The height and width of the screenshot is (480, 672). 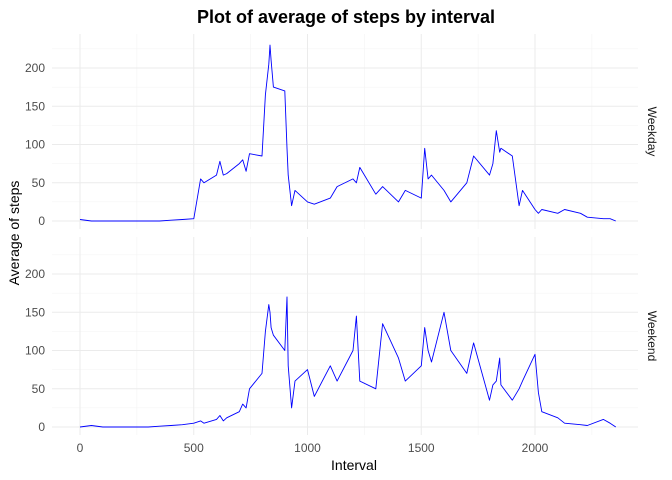 What do you see at coordinates (346, 17) in the screenshot?
I see `chart-title: Plot of average of steps by interval` at bounding box center [346, 17].